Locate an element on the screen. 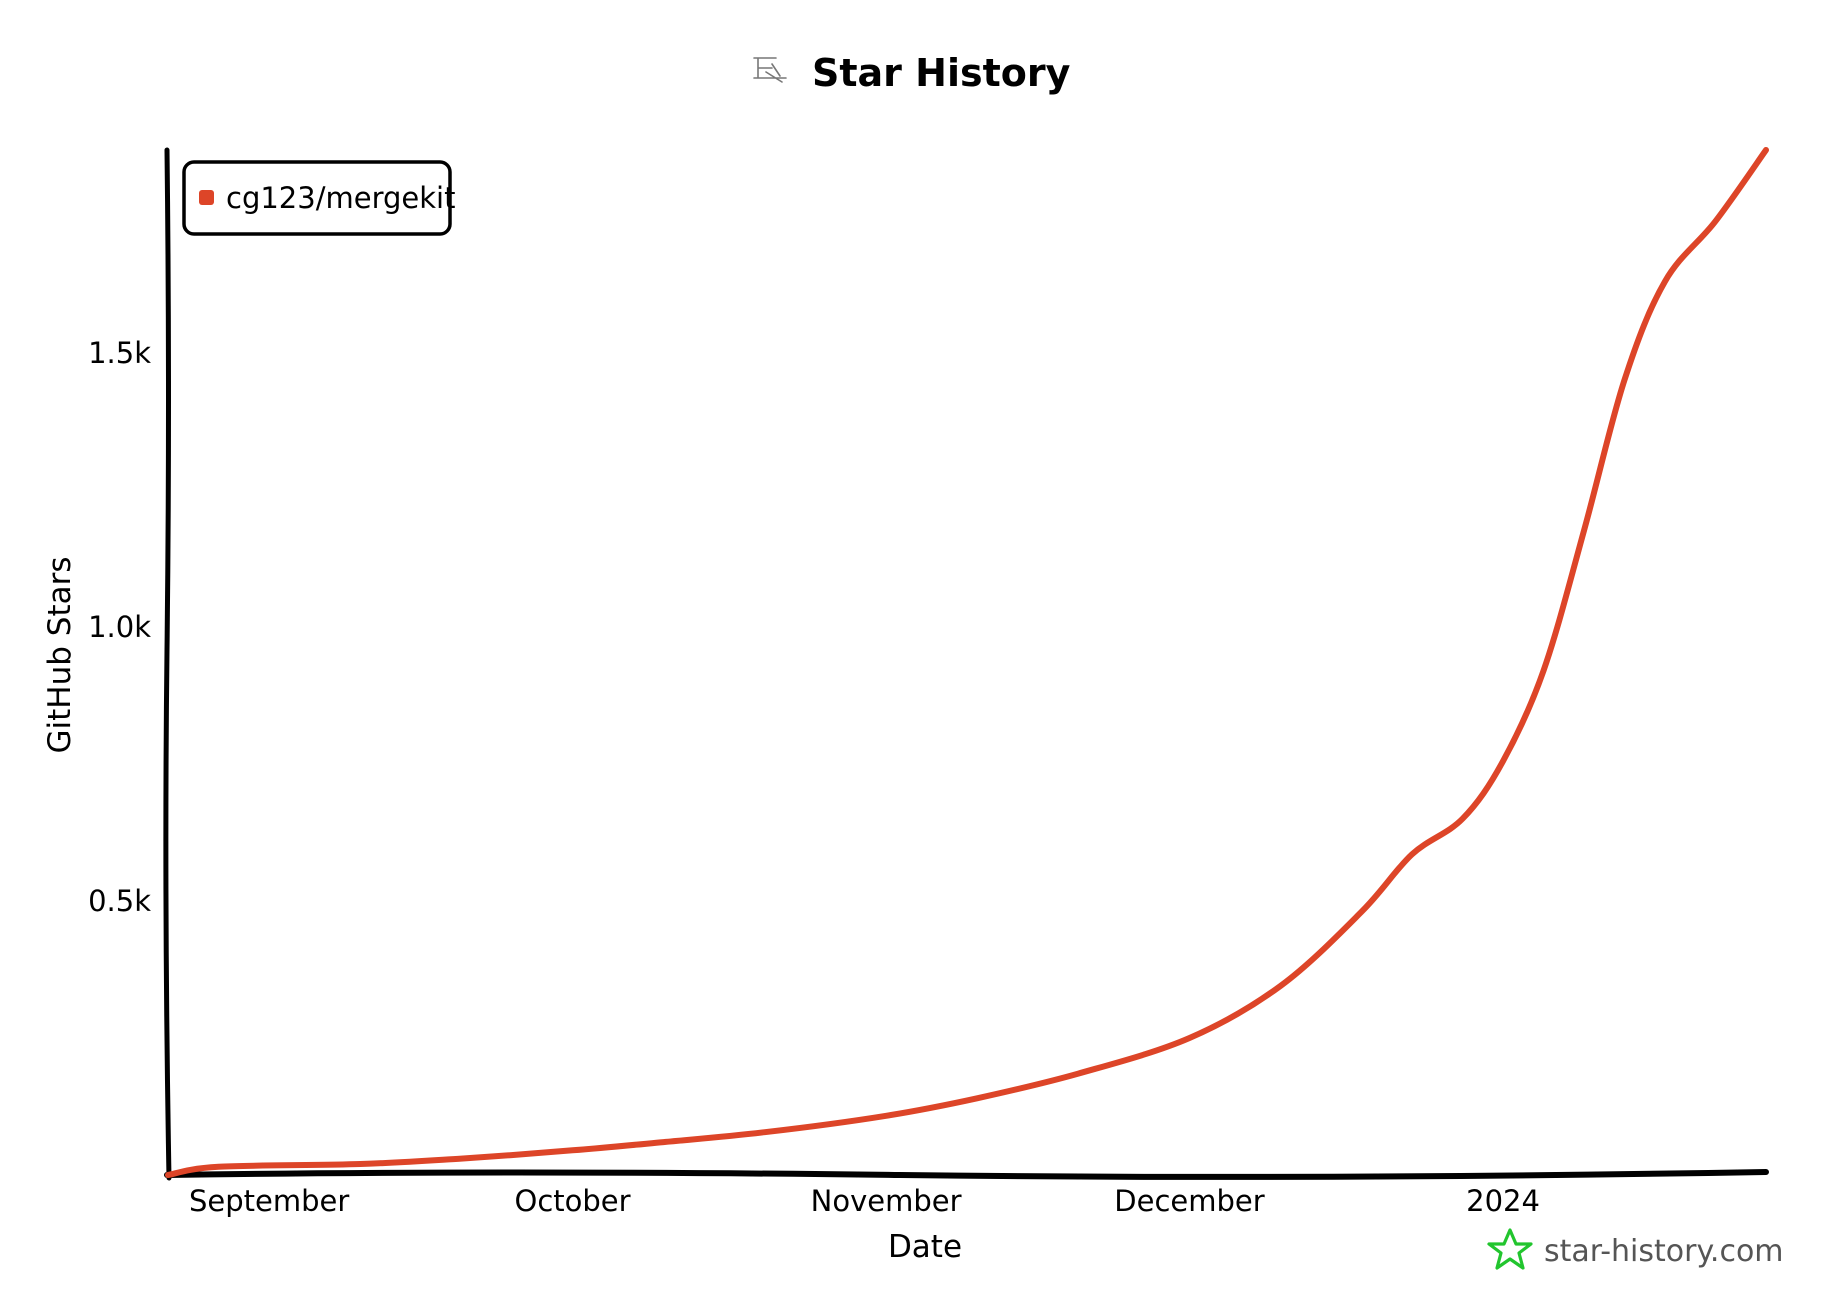  x-tick-label-september: September is located at coordinates (269, 1201).